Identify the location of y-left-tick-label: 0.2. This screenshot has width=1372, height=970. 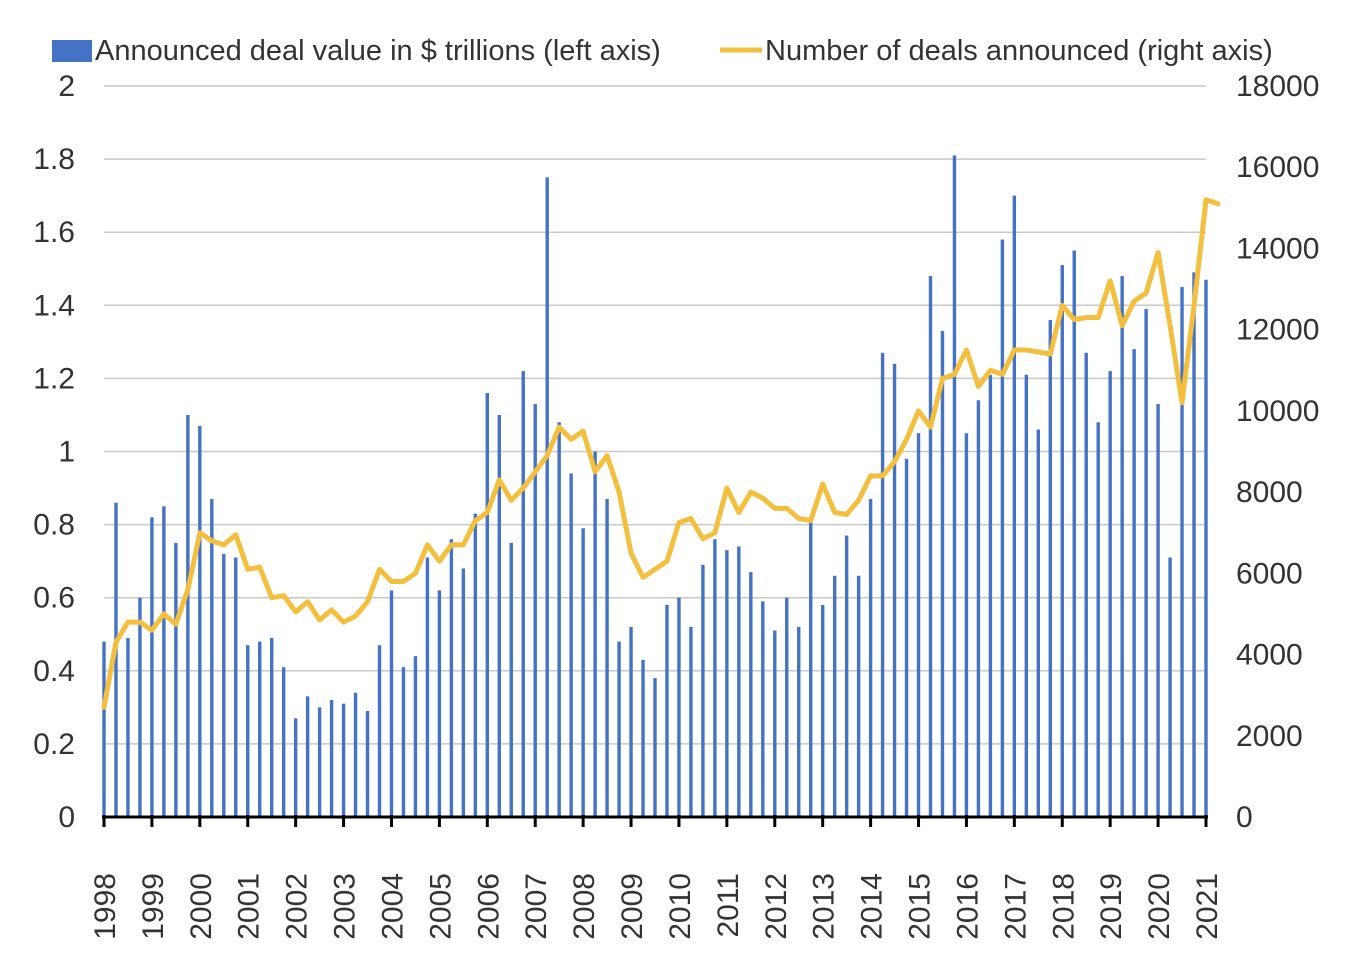
(54, 744).